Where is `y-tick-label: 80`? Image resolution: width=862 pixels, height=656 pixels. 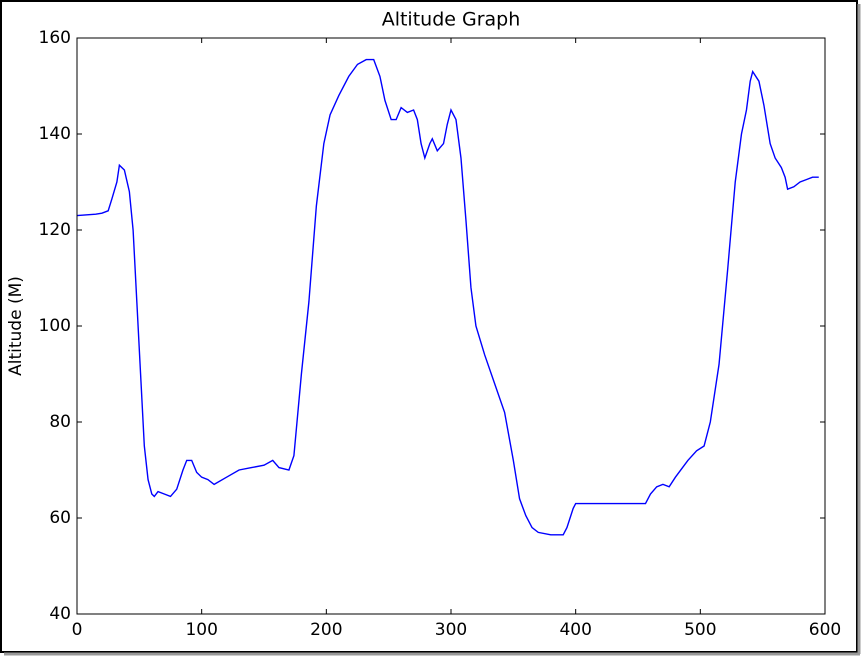
y-tick-label: 80 is located at coordinates (60, 422).